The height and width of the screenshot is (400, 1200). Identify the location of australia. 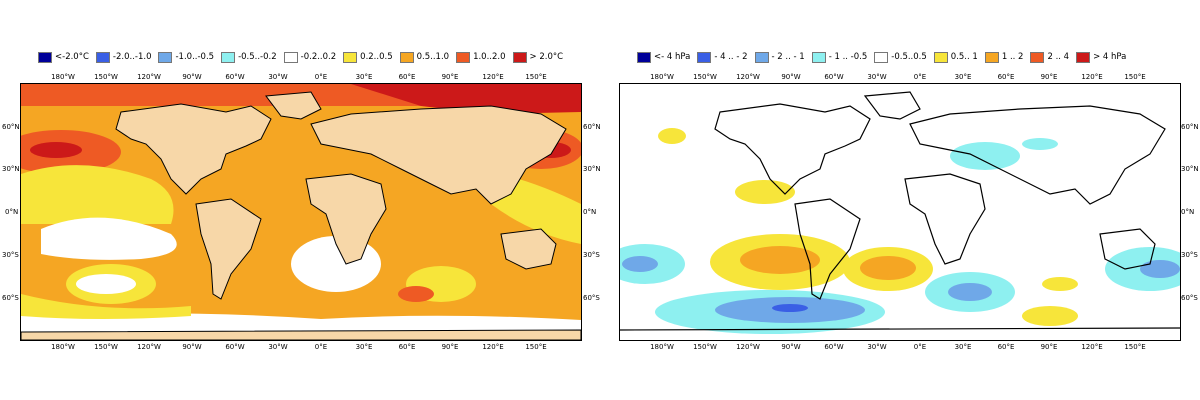
(1127, 249).